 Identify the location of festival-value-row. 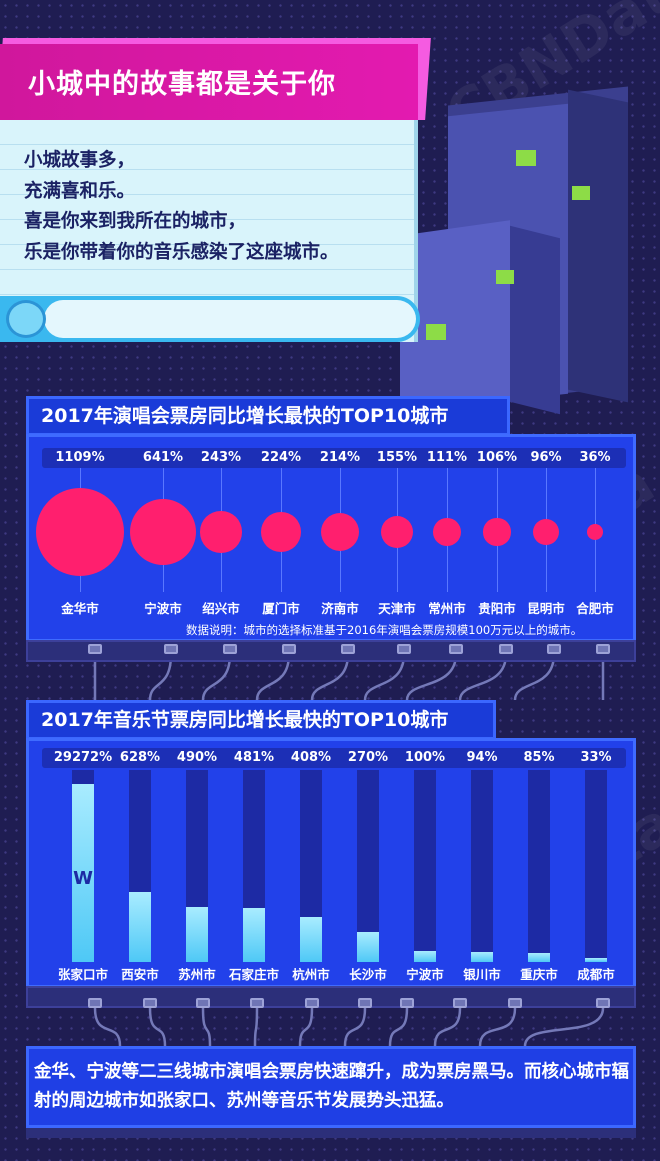
(334, 758).